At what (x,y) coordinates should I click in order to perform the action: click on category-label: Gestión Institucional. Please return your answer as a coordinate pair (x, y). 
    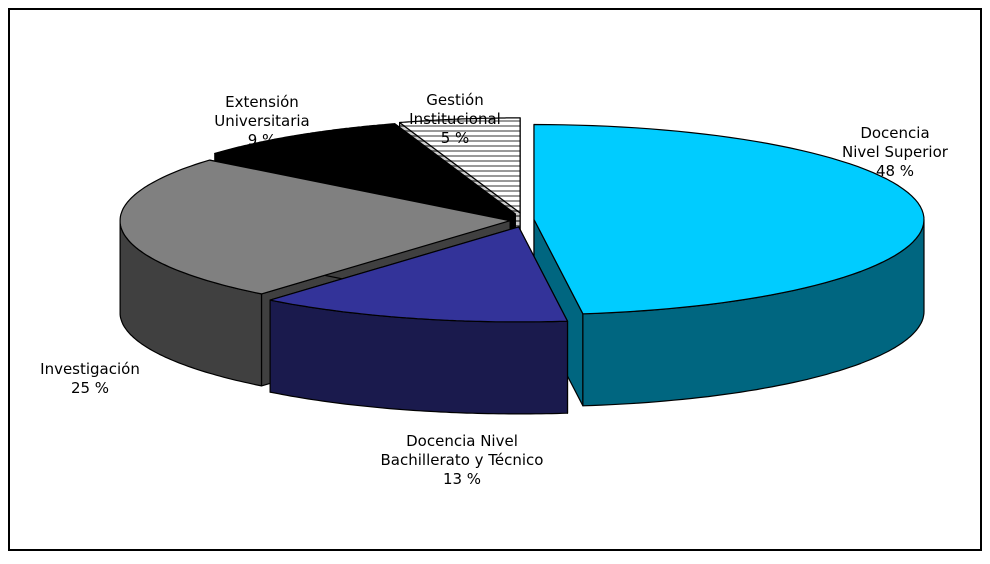
    Looking at the image, I should click on (455, 109).